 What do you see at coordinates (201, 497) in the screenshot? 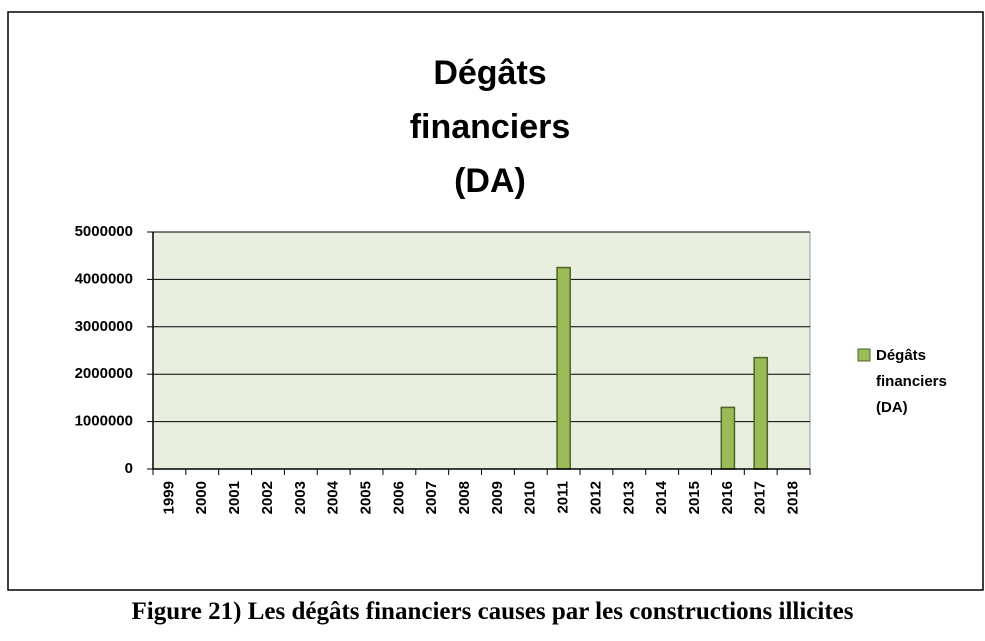
I see `x-tick-label: 2000` at bounding box center [201, 497].